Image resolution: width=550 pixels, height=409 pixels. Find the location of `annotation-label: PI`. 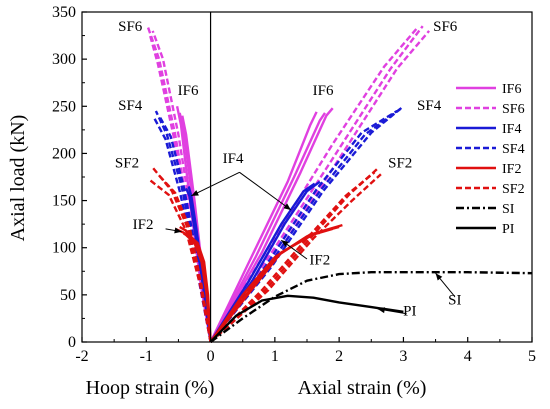

annotation-label: PI is located at coordinates (409, 312).